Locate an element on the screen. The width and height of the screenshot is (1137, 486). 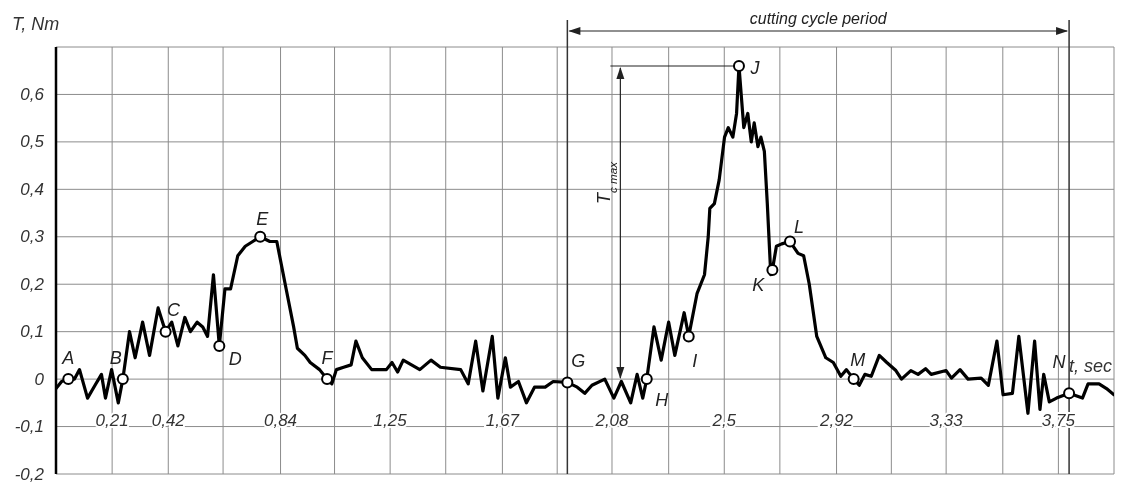
y-tick-label: 0,3 is located at coordinates (32, 237).